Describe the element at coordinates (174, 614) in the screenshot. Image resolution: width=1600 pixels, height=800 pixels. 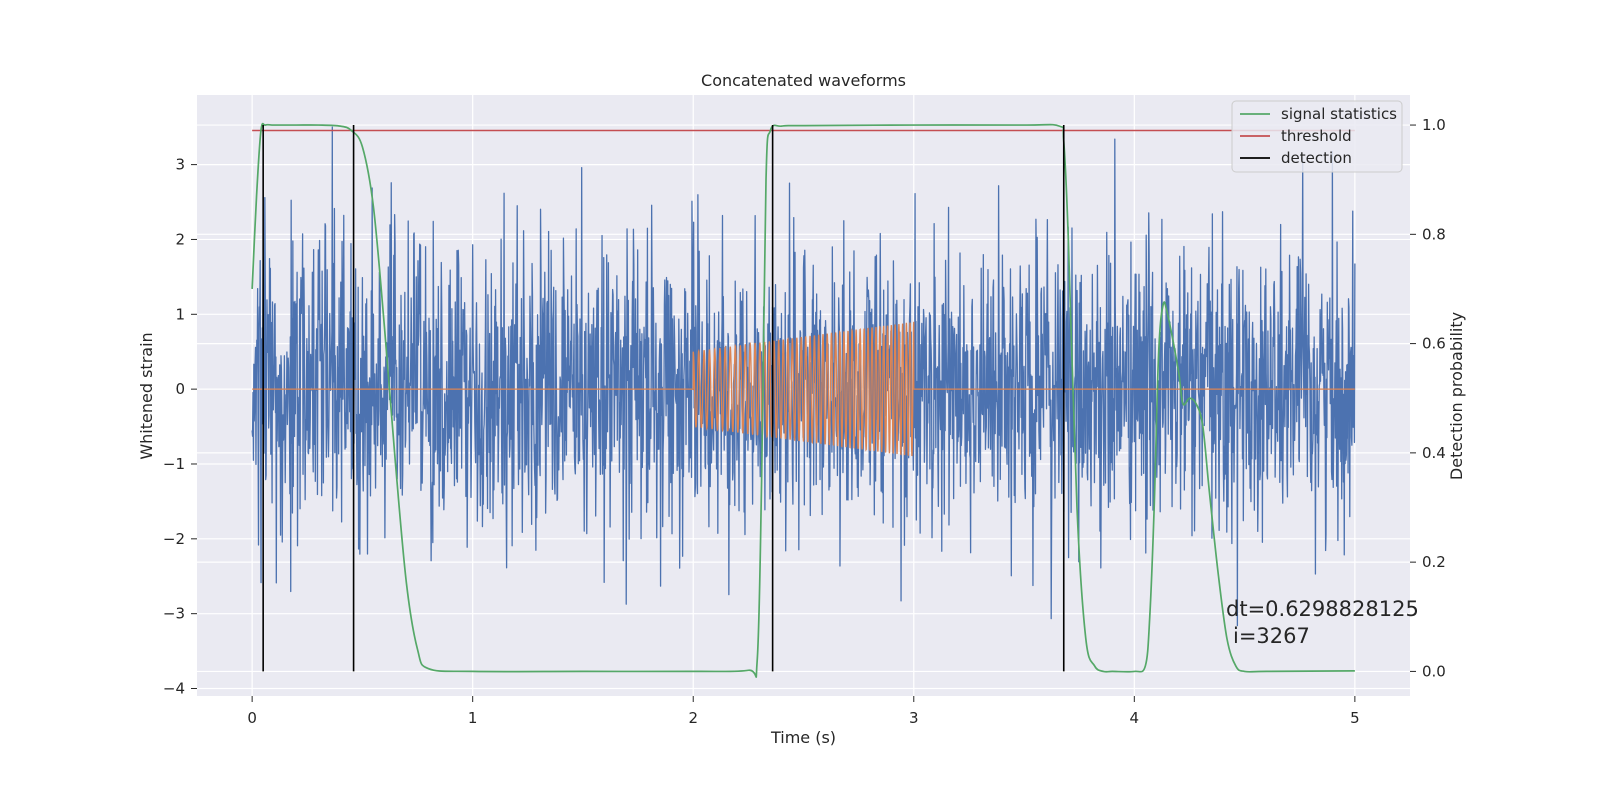
I see `y-tick-label: −3` at that location.